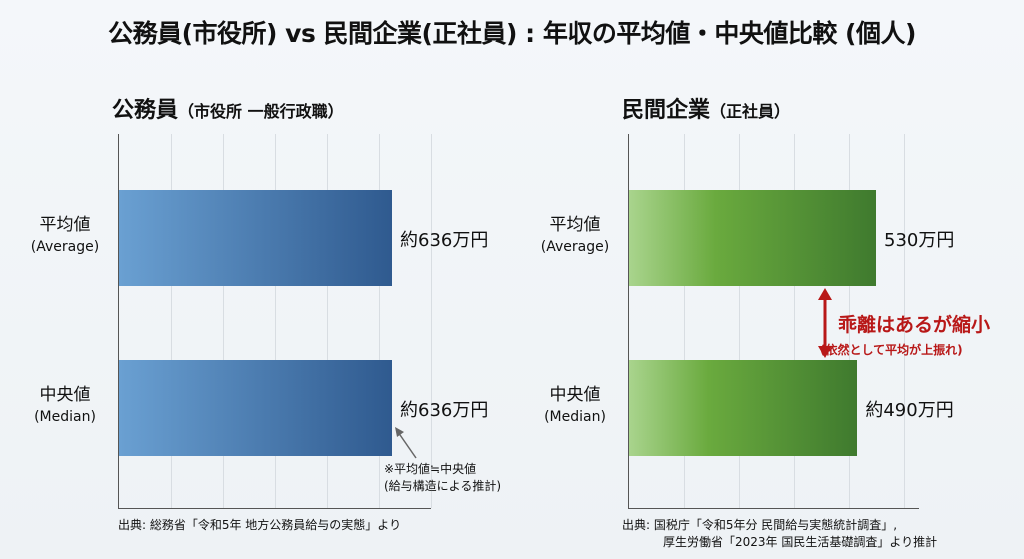  What do you see at coordinates (442, 478) in the screenshot?
I see `note: ※平均値≒中央値 (給与構造による推計)` at bounding box center [442, 478].